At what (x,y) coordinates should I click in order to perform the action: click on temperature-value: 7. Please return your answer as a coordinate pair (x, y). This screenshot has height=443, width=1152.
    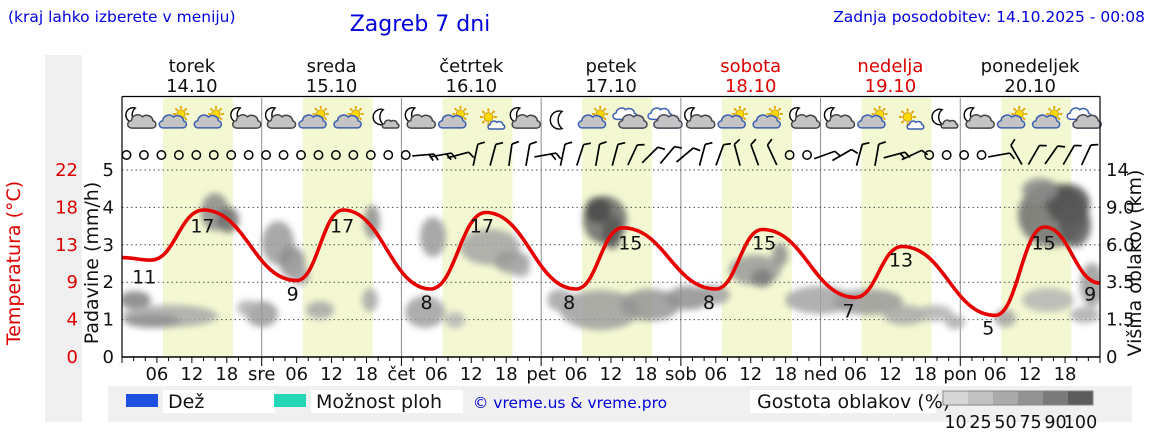
    Looking at the image, I should click on (849, 312).